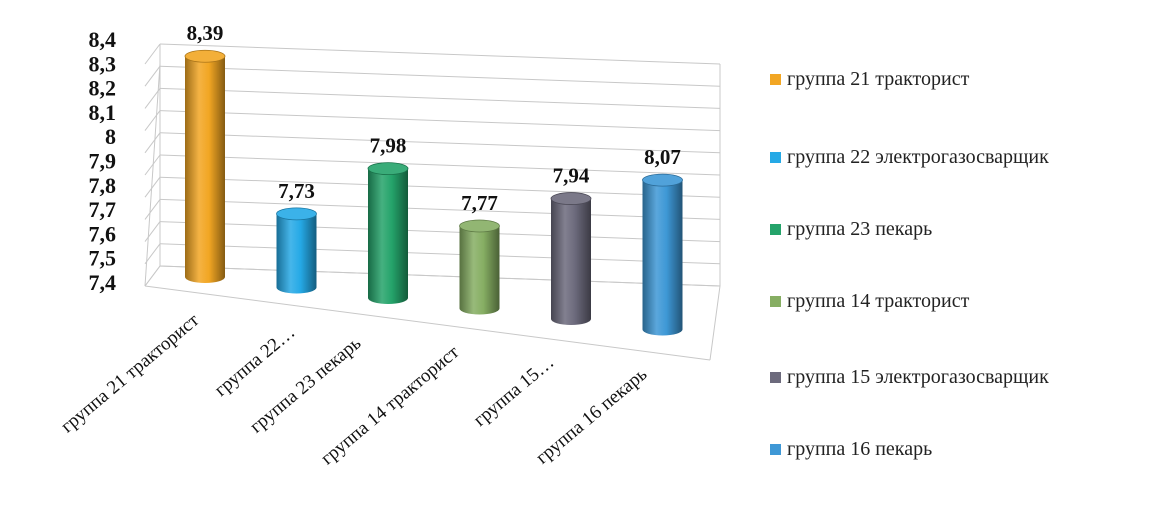 The height and width of the screenshot is (528, 1158). I want to click on side-wall-edge, so click(152, 175).